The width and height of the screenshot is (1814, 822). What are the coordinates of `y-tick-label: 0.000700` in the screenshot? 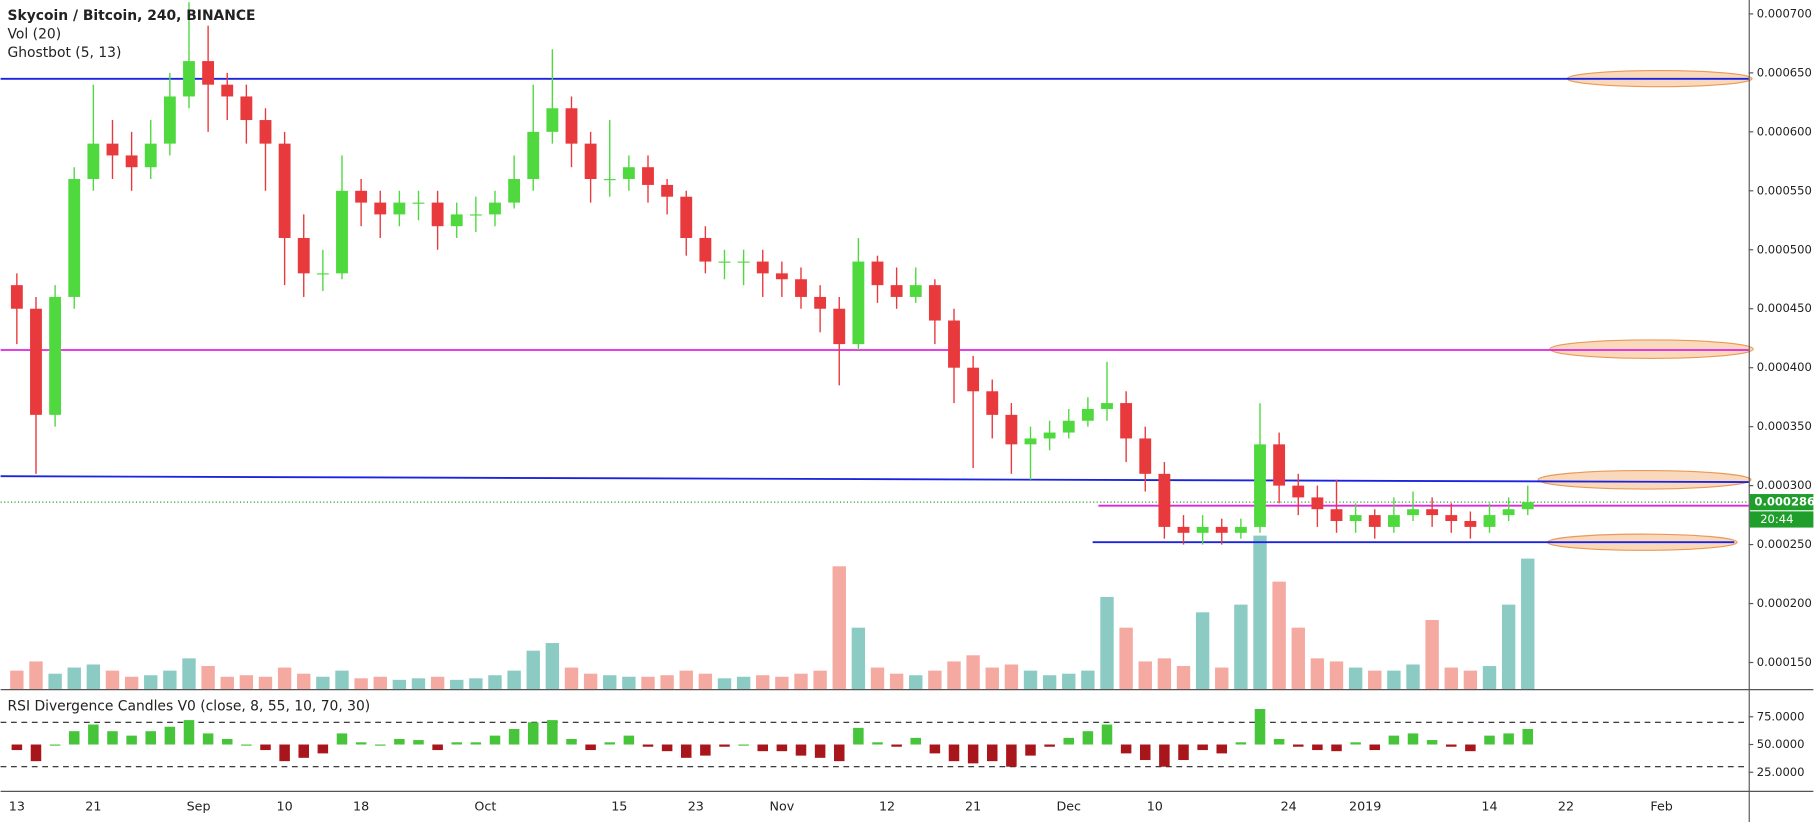 It's located at (1784, 13).